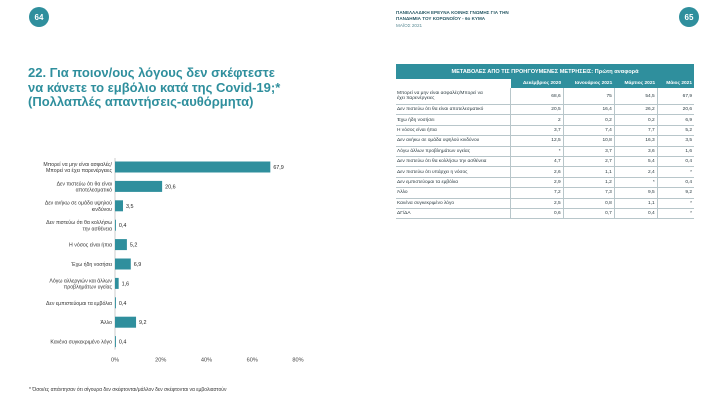  What do you see at coordinates (453, 172) in the screenshot?
I see `table-row-label: Δεν πιστεύω ότι υπάρχει η νόσος` at bounding box center [453, 172].